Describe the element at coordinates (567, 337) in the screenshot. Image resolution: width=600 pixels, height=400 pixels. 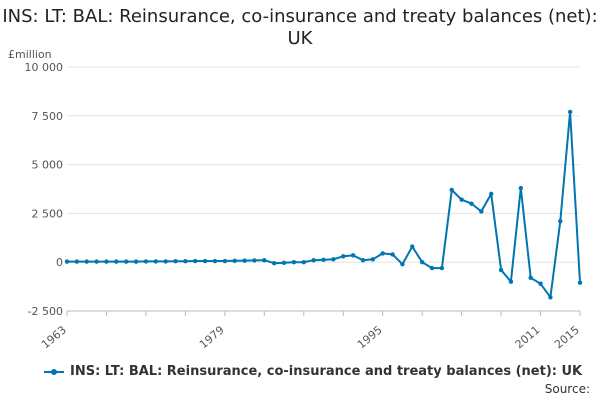
I see `x-tick-label: 2015` at that location.